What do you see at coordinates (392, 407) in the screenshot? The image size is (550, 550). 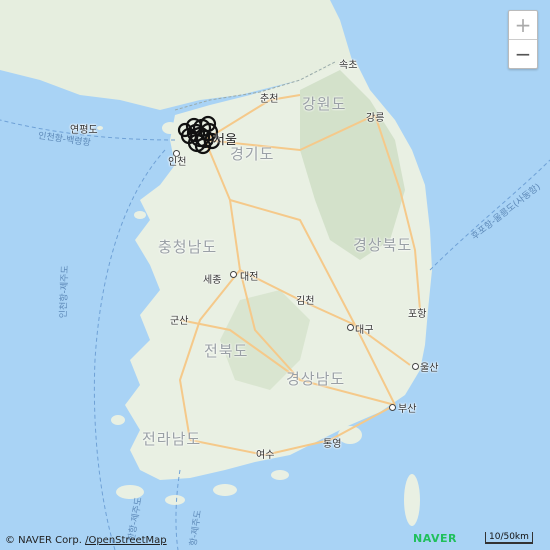 I see `city-dot-busan` at bounding box center [392, 407].